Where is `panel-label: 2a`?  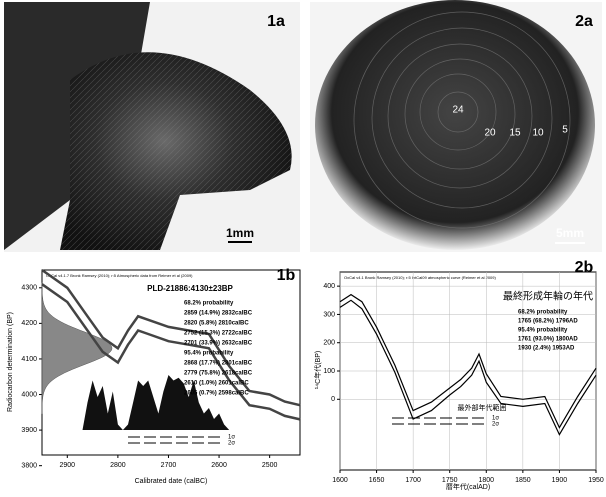 panel-label: 2a is located at coordinates (584, 21).